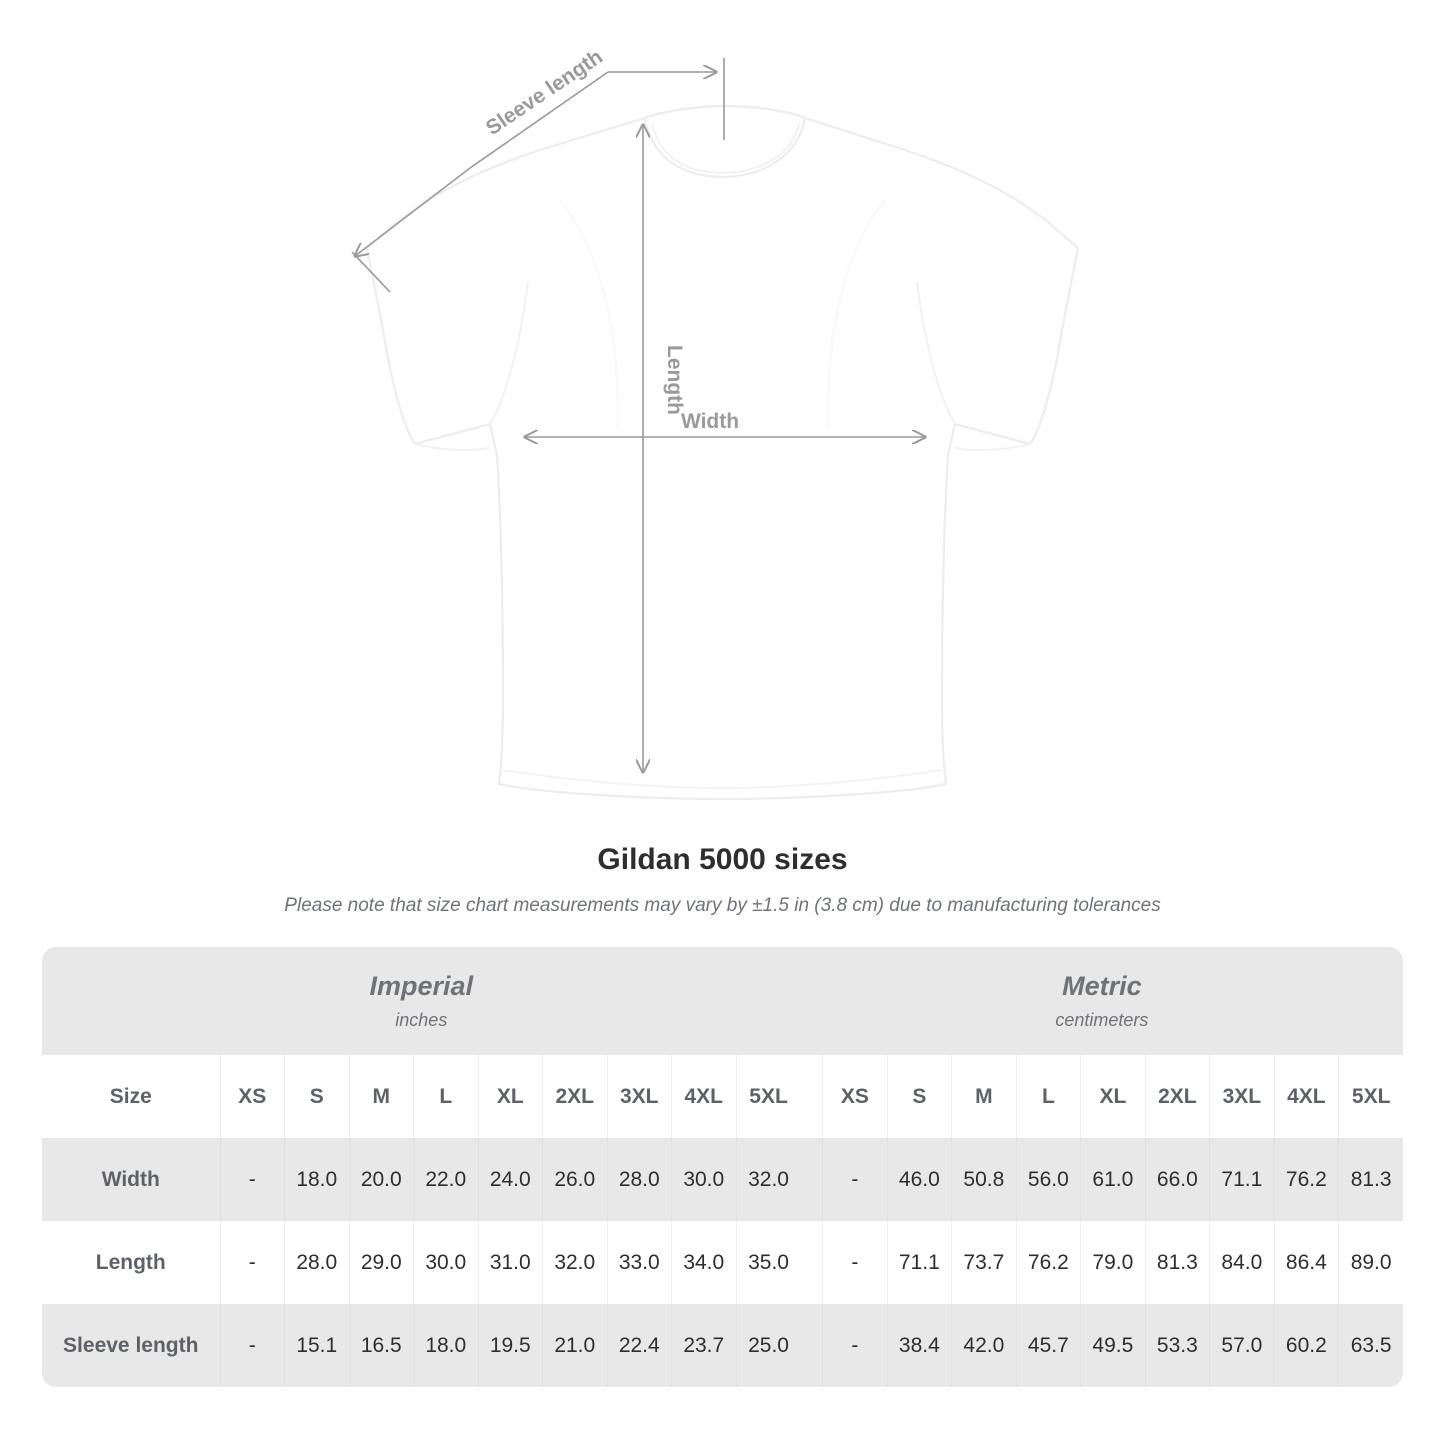  Describe the element at coordinates (710, 421) in the screenshot. I see `width-label: Width` at that location.